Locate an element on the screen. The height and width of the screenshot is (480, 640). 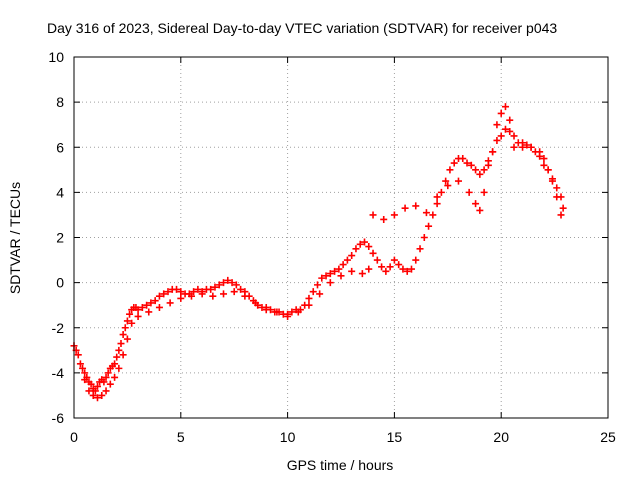
y-tick-label: 2 is located at coordinates (60, 238).